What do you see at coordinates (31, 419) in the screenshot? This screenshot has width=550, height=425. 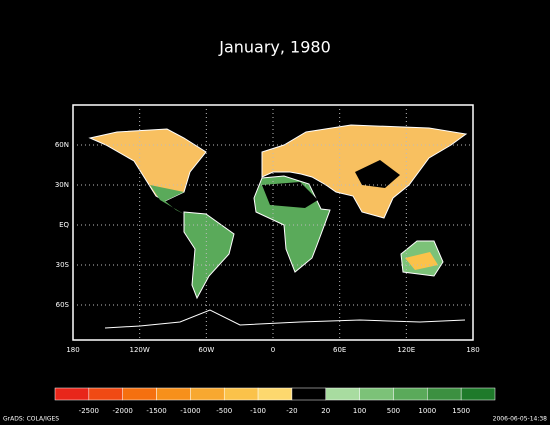 I see `footer-left: GrADS: COLA/IGES` at bounding box center [31, 419].